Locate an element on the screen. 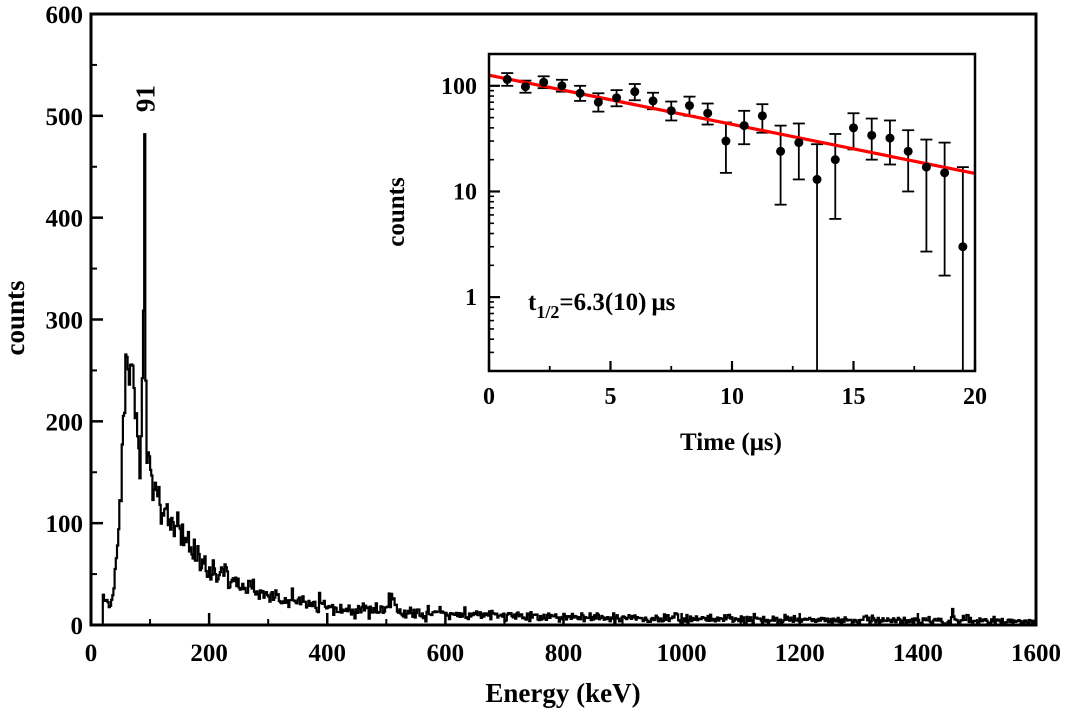  fit-line is located at coordinates (732, 124).